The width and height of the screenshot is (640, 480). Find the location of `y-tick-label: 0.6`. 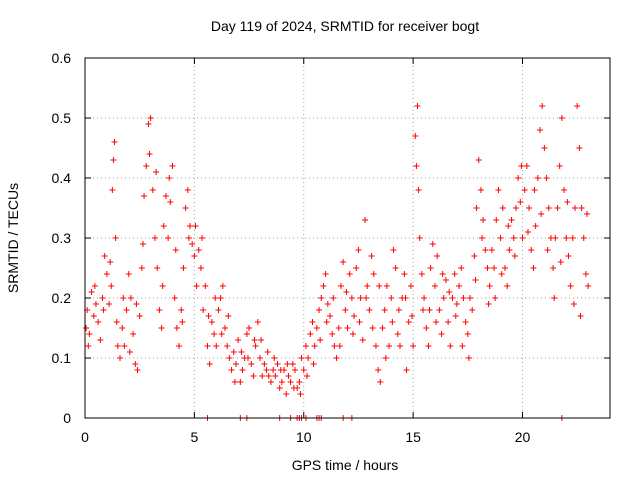

y-tick-label: 0.6 is located at coordinates (62, 58).